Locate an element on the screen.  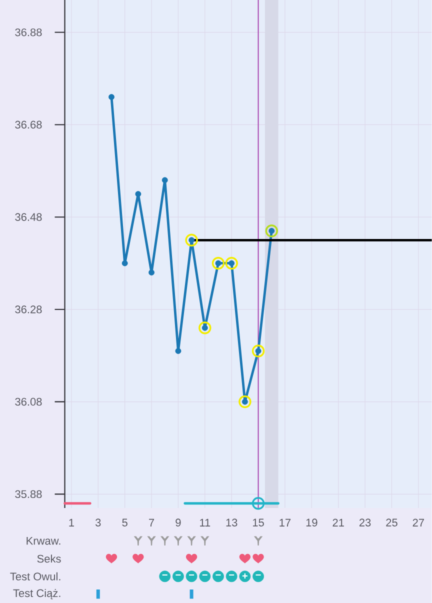
y-tick-label: 35.88 is located at coordinates (28, 494).